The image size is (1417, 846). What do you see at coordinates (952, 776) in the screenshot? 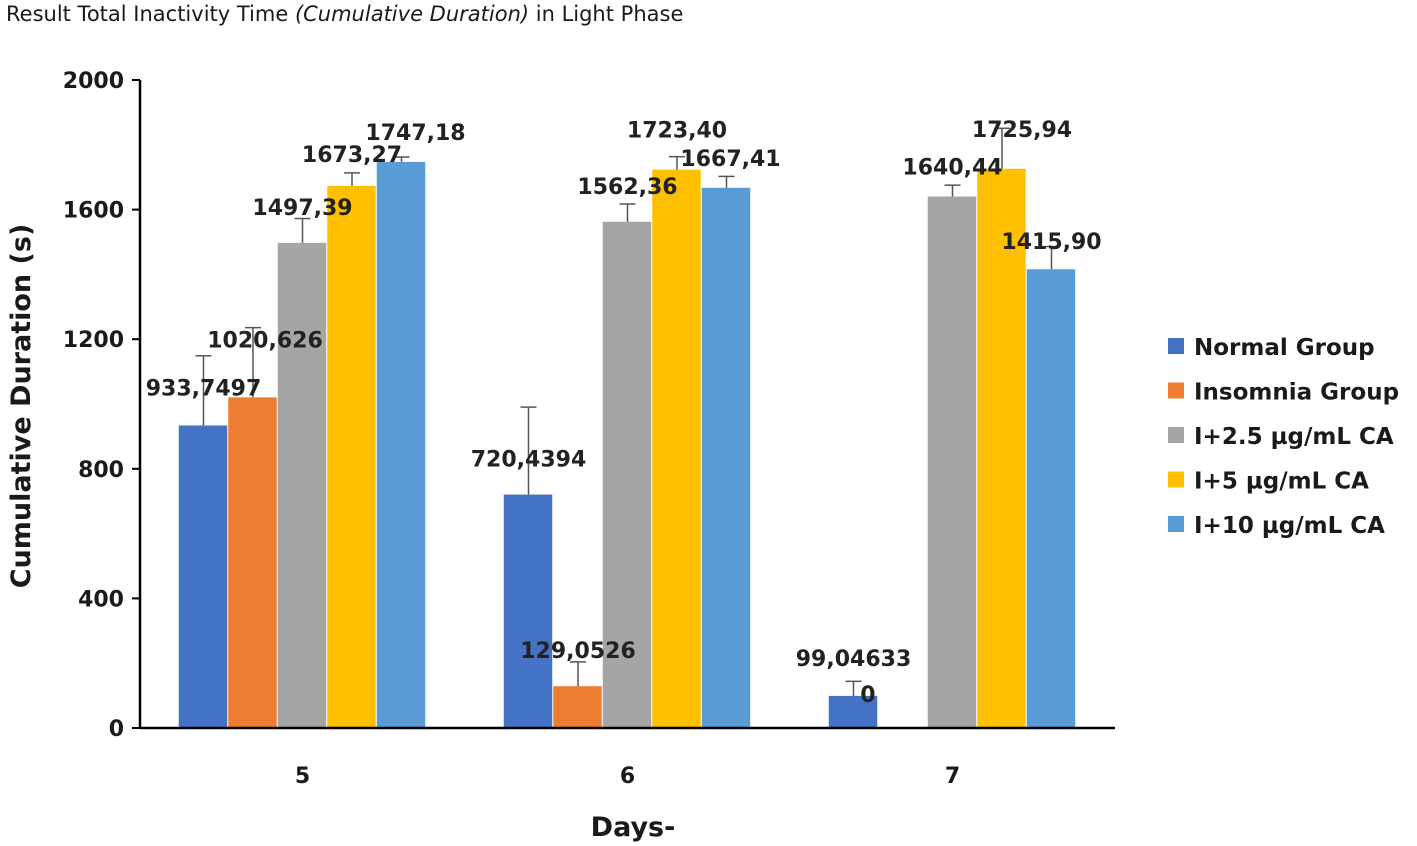
I see `x-tick-label: 7` at bounding box center [952, 776].